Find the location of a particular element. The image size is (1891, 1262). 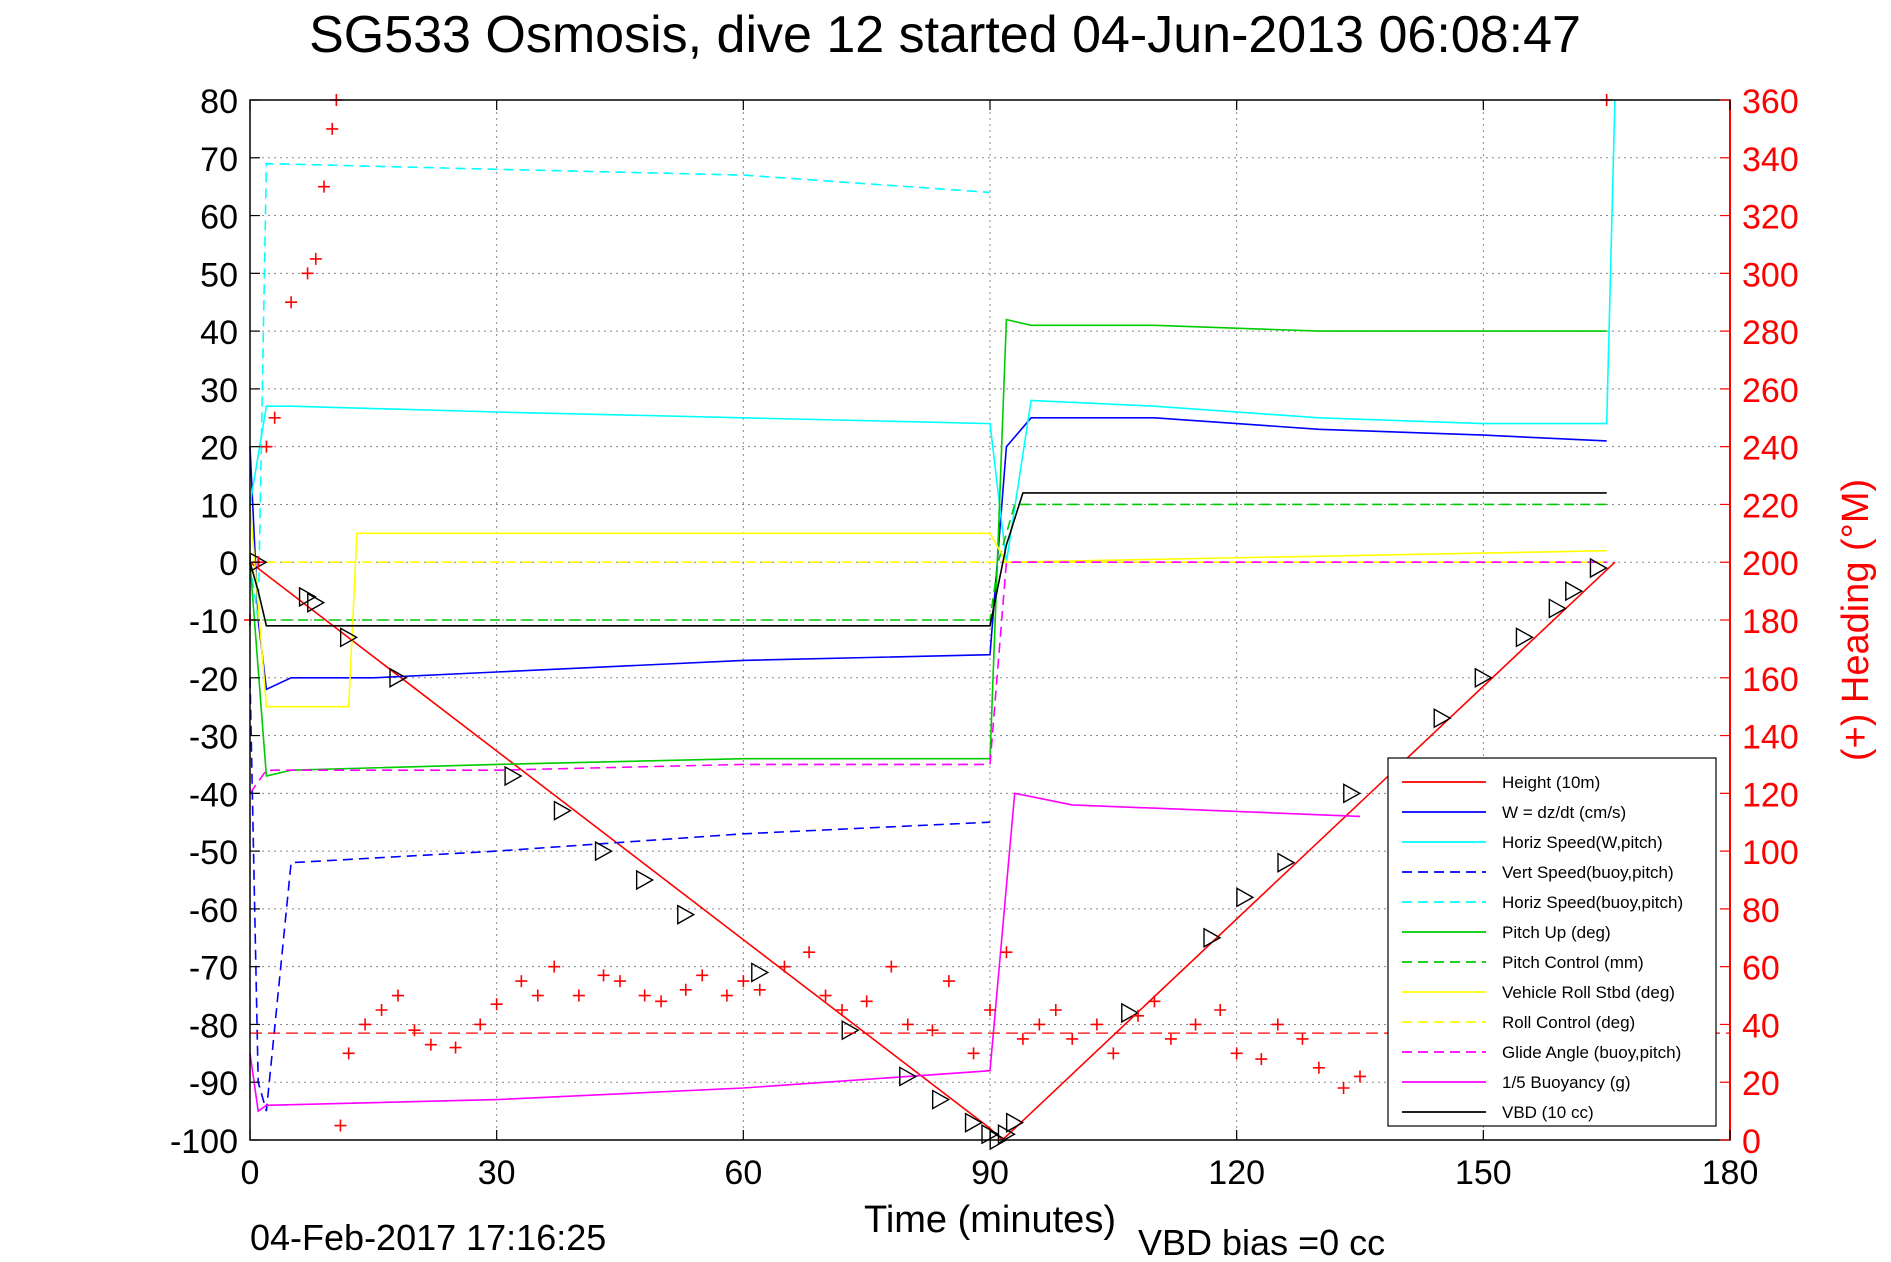

y-tick-label: -80 is located at coordinates (213, 1026).